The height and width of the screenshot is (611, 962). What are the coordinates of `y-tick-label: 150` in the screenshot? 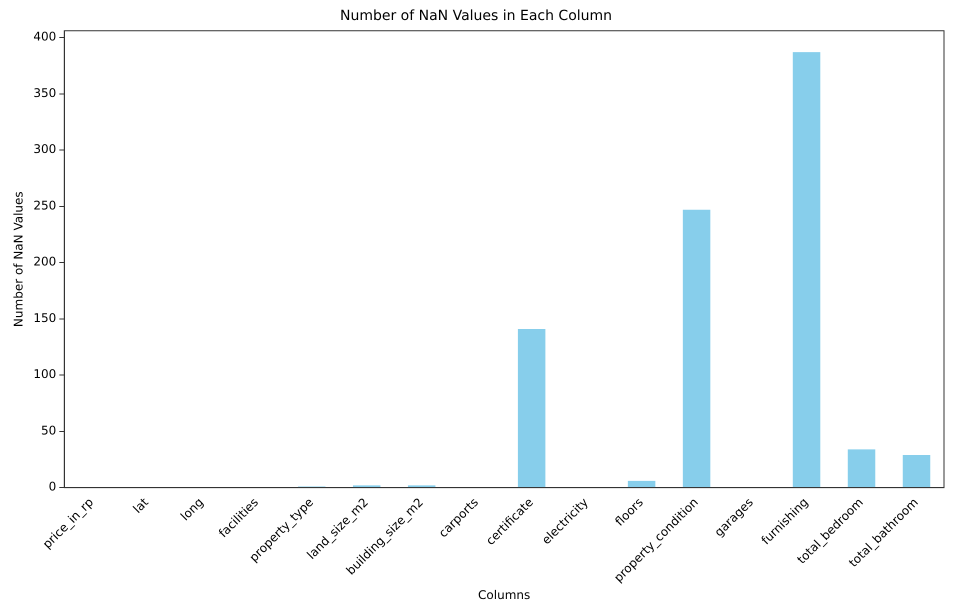 It's located at (44, 317).